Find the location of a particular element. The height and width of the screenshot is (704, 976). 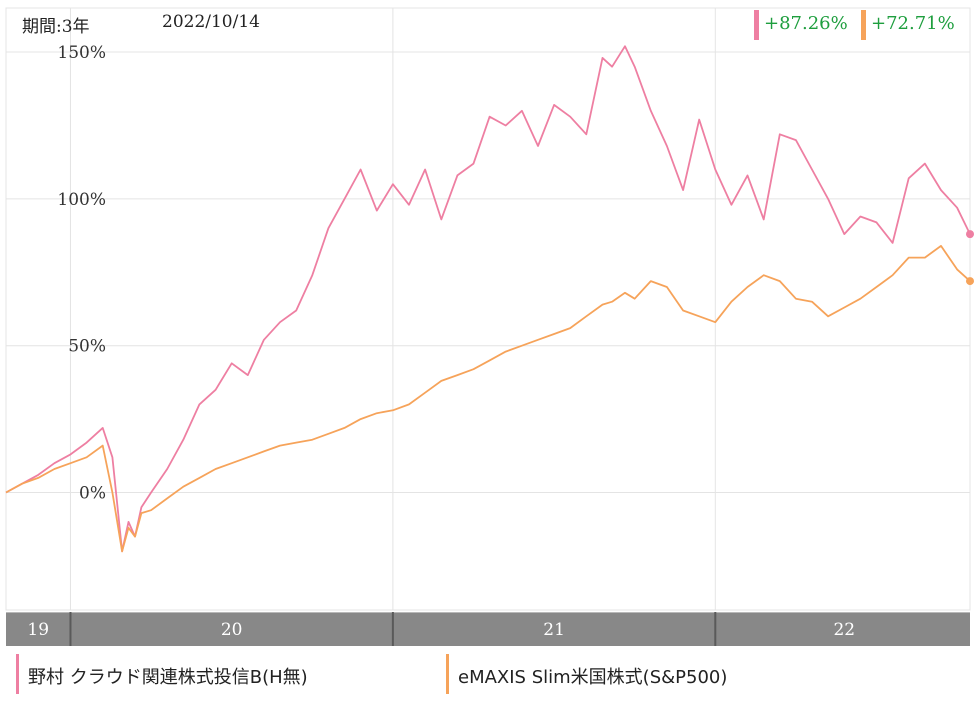

y-axis-tick-labels: 0% 50% 100% 150% is located at coordinates (81, 273).